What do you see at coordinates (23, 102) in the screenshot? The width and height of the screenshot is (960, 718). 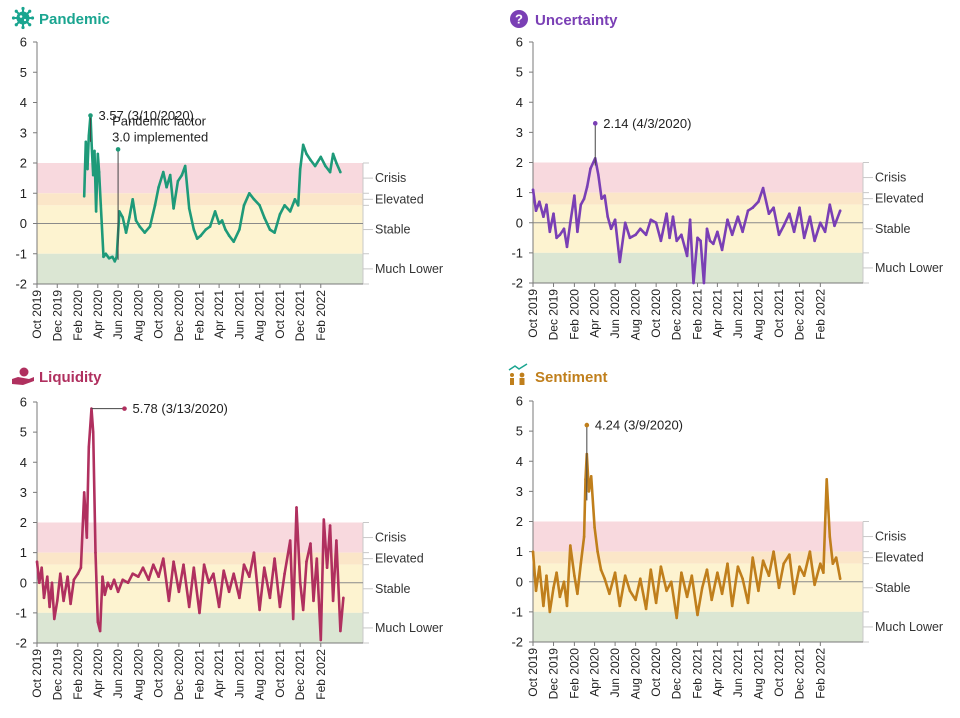 I see `y-tick-label: 4` at bounding box center [23, 102].